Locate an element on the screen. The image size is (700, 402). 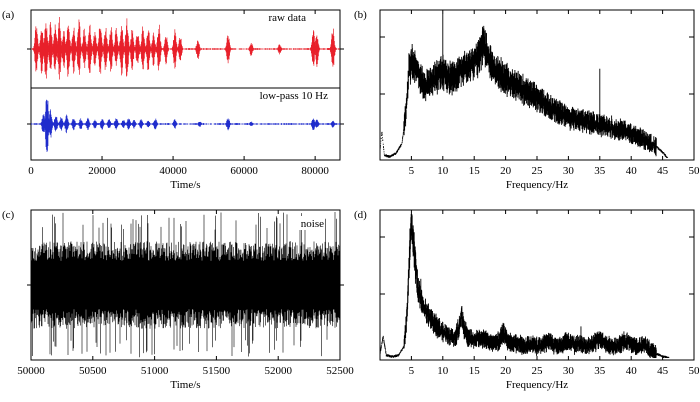
x-tick-label: 60000 is located at coordinates (244, 171).